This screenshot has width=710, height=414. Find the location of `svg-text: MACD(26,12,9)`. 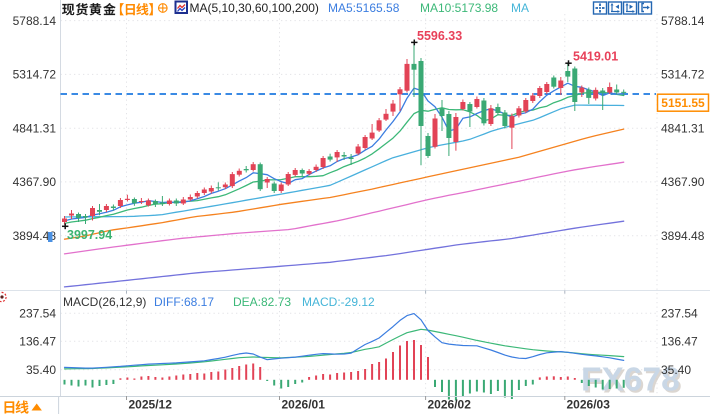

svg-text: MACD(26,12,9) is located at coordinates (104, 302).